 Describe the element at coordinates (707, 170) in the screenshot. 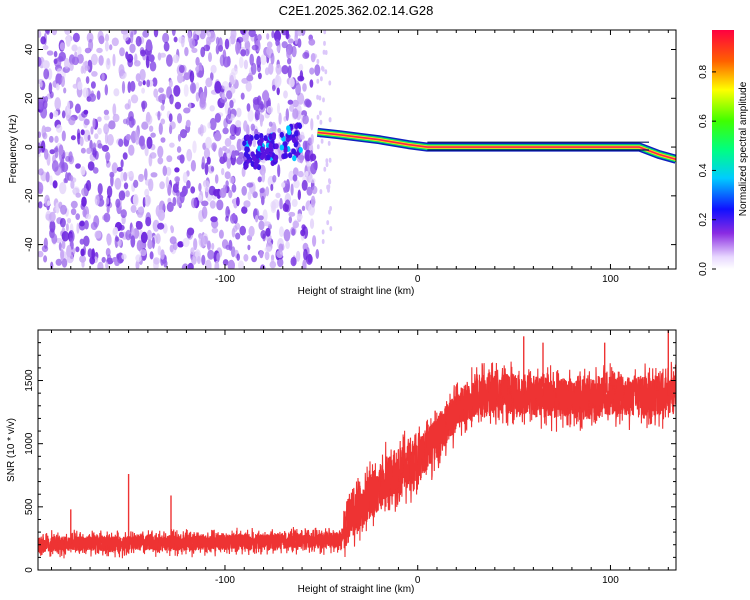

I see `colorbar-ticks: 0.0 0.2 0.4 0.6 0.8` at that location.